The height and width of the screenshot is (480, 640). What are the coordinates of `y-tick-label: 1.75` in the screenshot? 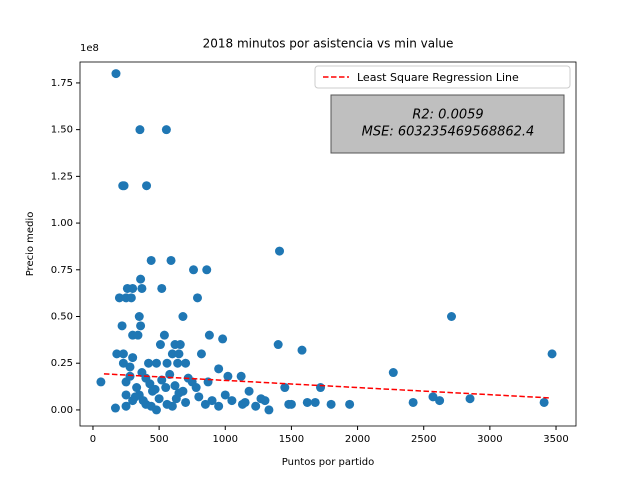 It's located at (62, 83).